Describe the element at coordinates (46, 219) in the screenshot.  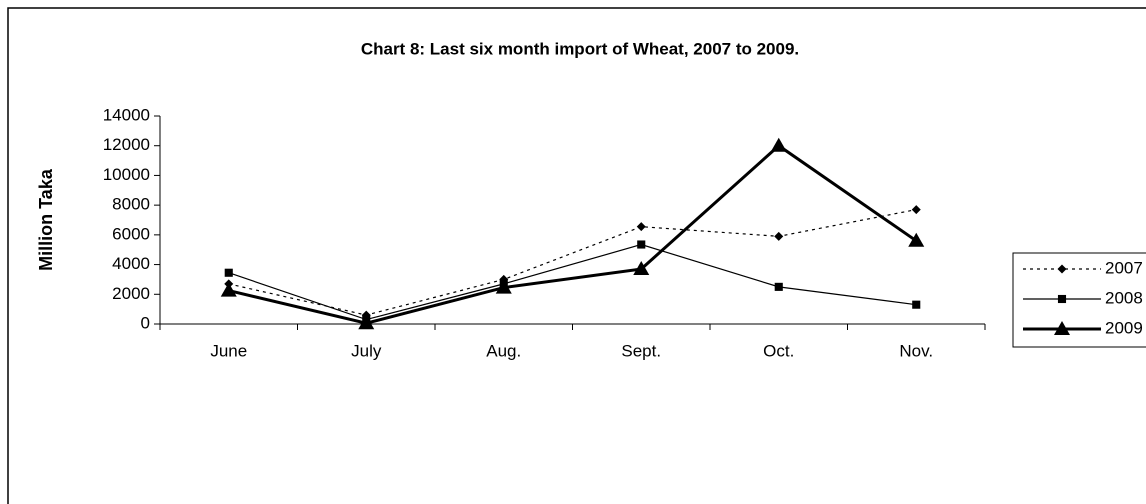
I see `y-axis-label: Million Taka` at that location.